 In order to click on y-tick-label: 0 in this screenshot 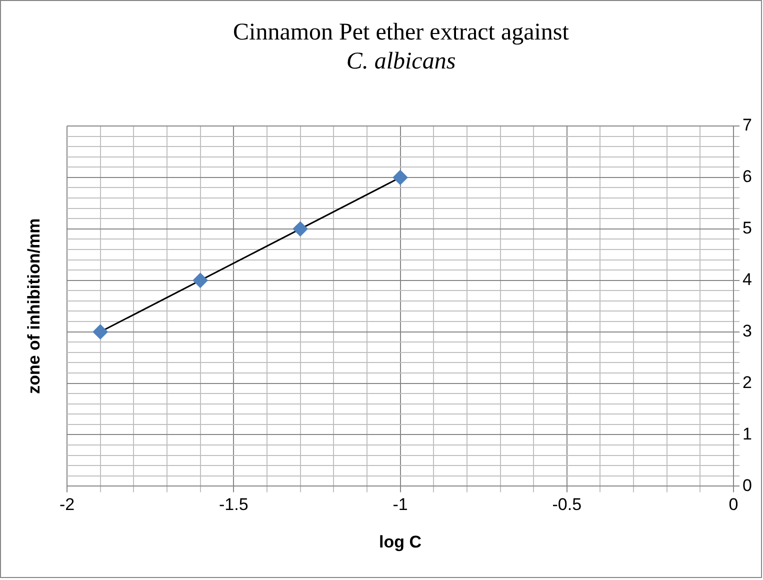, I will do `click(747, 485)`.